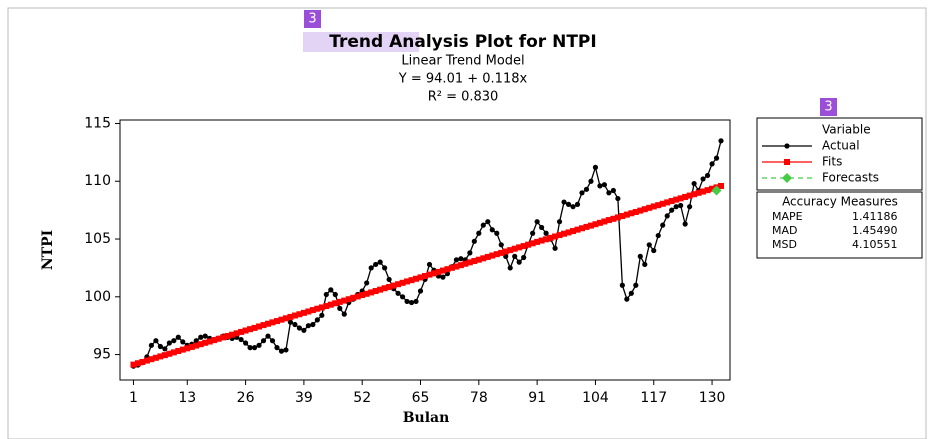 Image resolution: width=934 pixels, height=439 pixels. What do you see at coordinates (362, 398) in the screenshot?
I see `x-tick-label: 52` at bounding box center [362, 398].